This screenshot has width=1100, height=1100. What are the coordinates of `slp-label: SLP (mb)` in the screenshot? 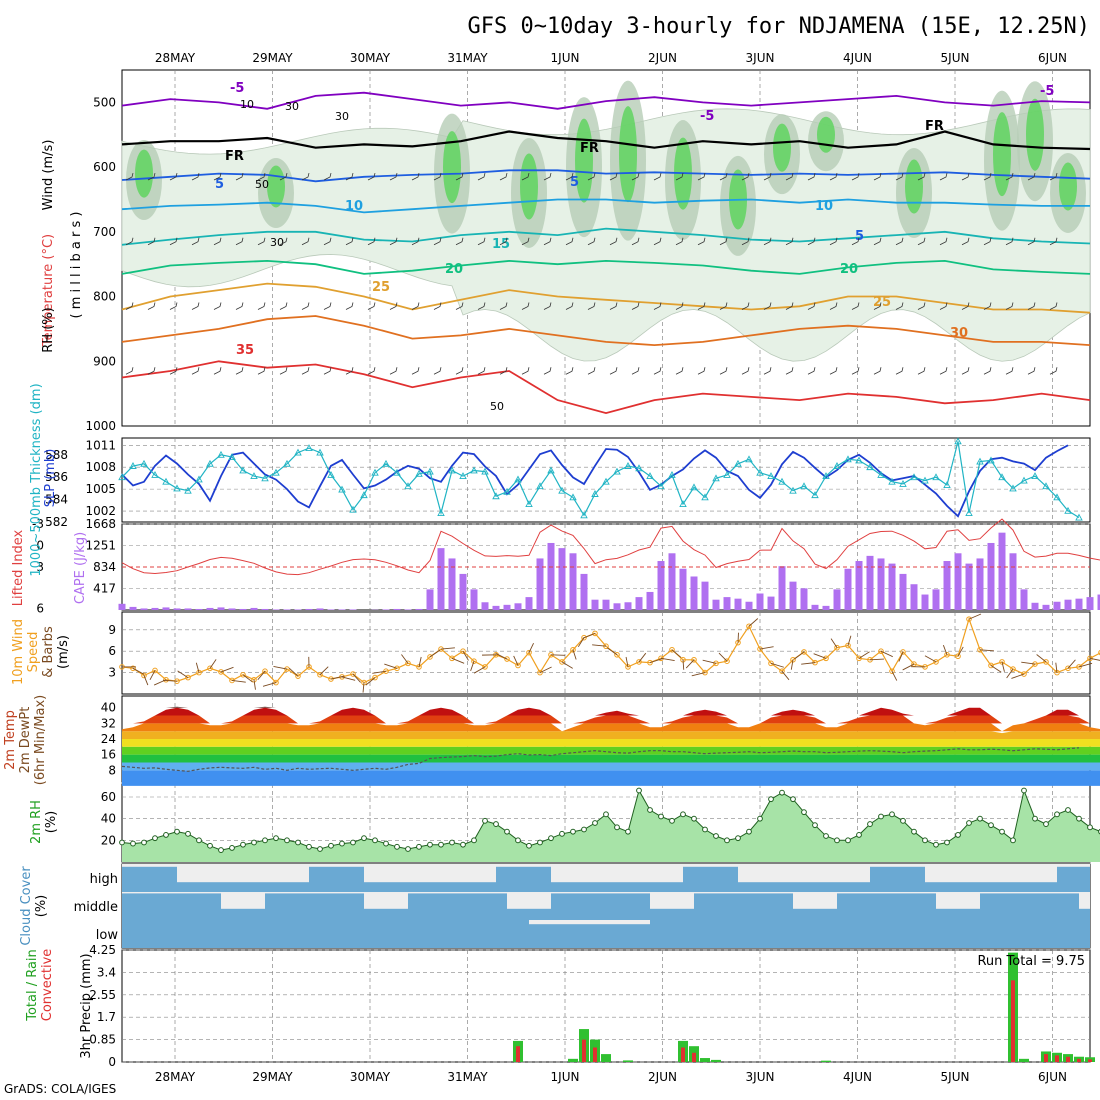 It's located at (50, 478).